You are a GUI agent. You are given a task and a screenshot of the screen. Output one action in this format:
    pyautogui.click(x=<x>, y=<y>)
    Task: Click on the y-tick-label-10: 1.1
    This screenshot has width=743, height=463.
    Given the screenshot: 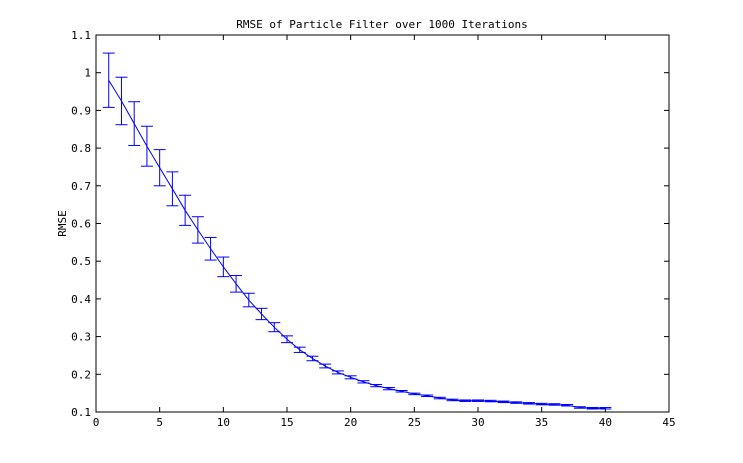 What is the action you would take?
    pyautogui.click(x=81, y=35)
    